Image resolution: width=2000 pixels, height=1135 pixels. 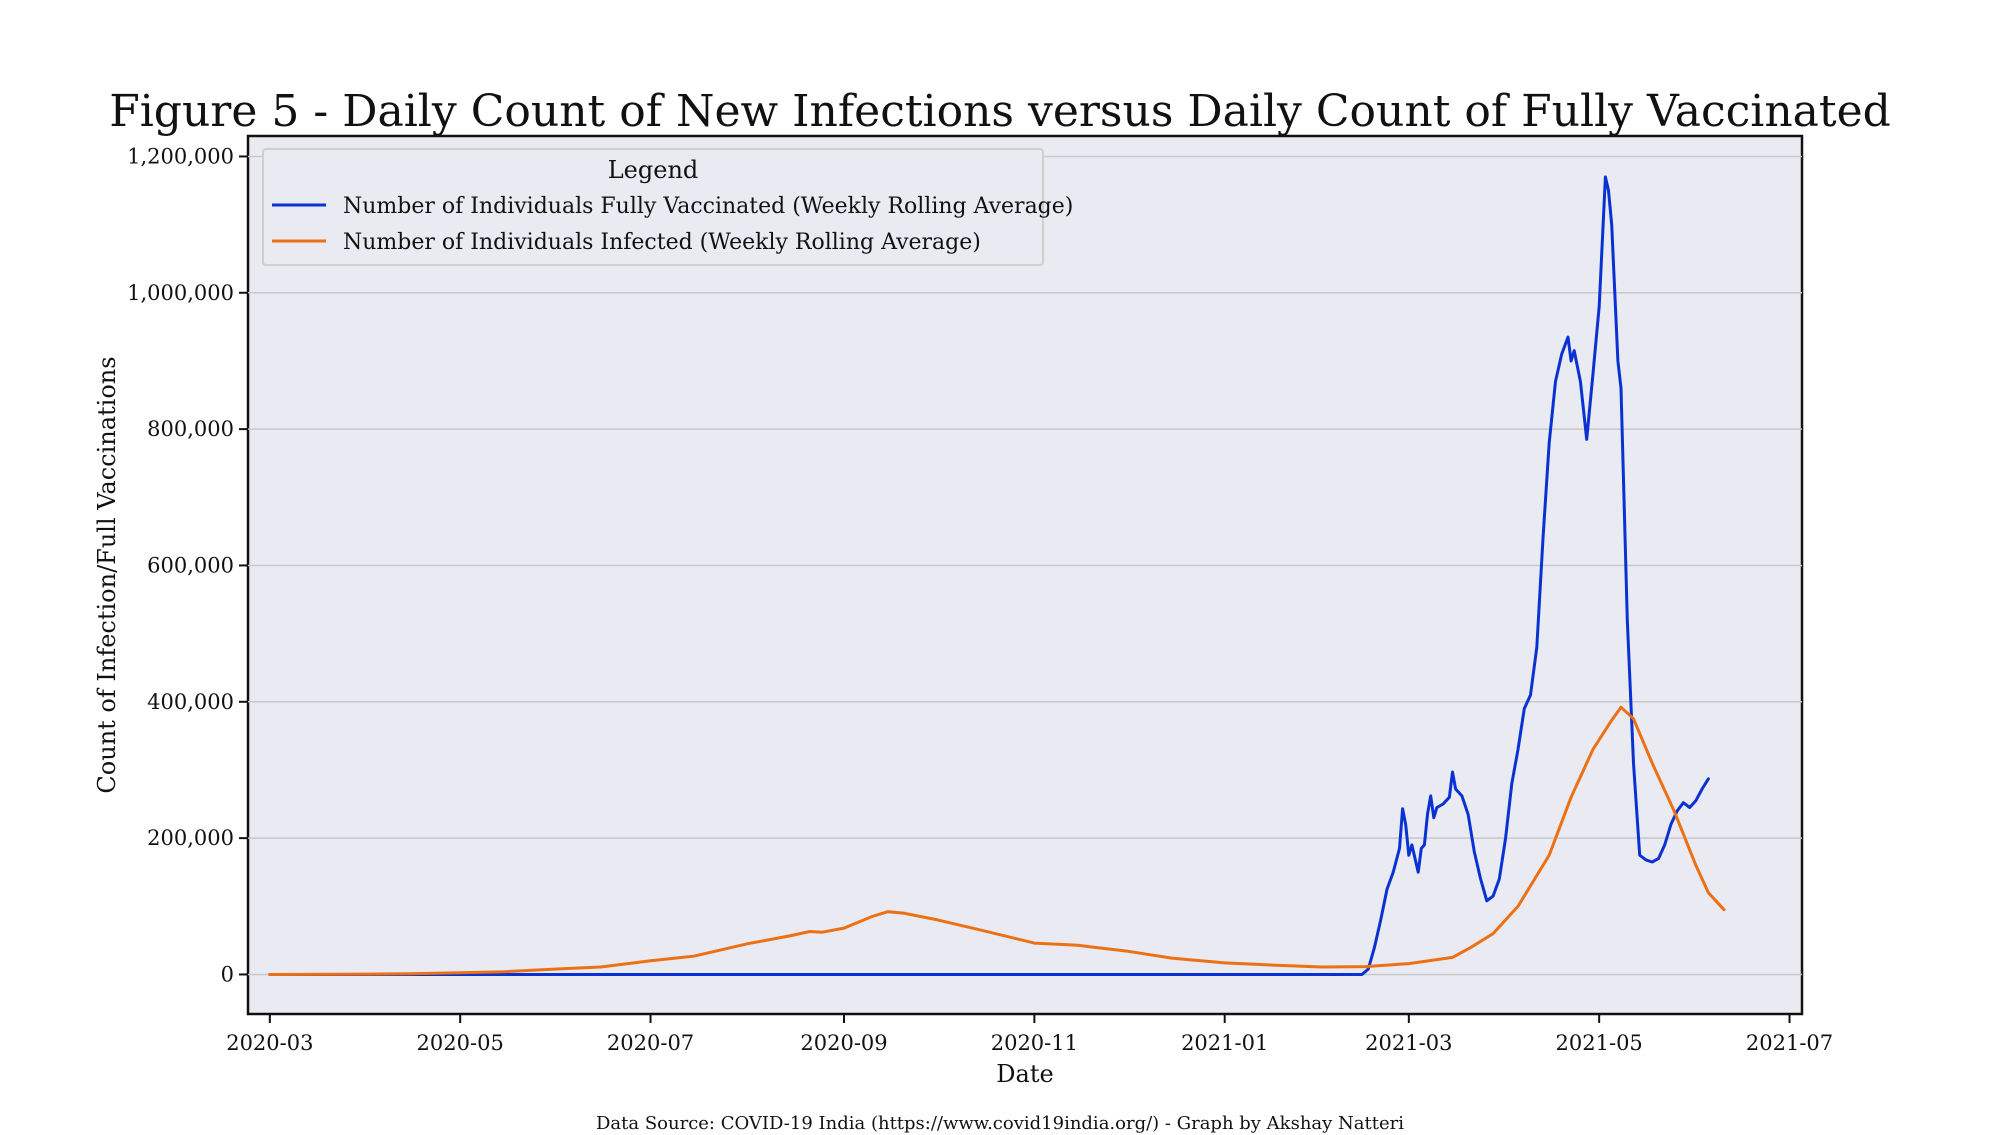 What do you see at coordinates (269, 1043) in the screenshot?
I see `x-tick-label: 2020-03` at bounding box center [269, 1043].